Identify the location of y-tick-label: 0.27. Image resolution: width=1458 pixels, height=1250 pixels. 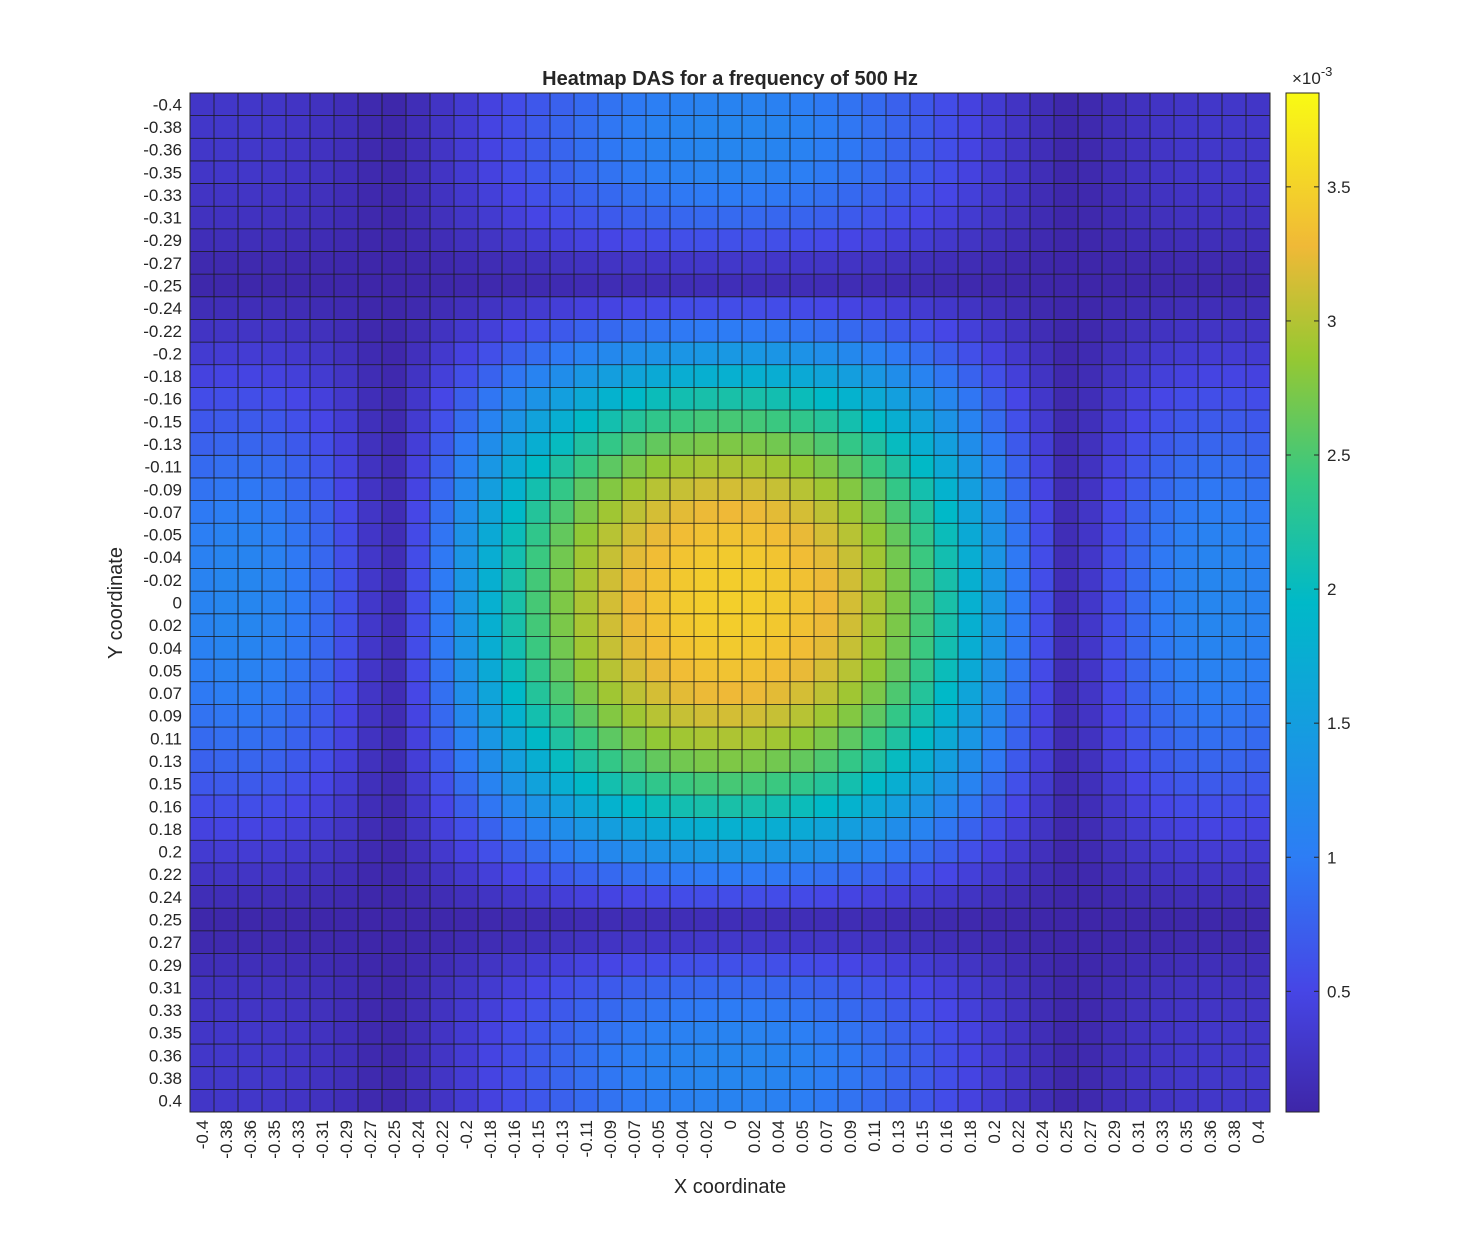
(165, 942).